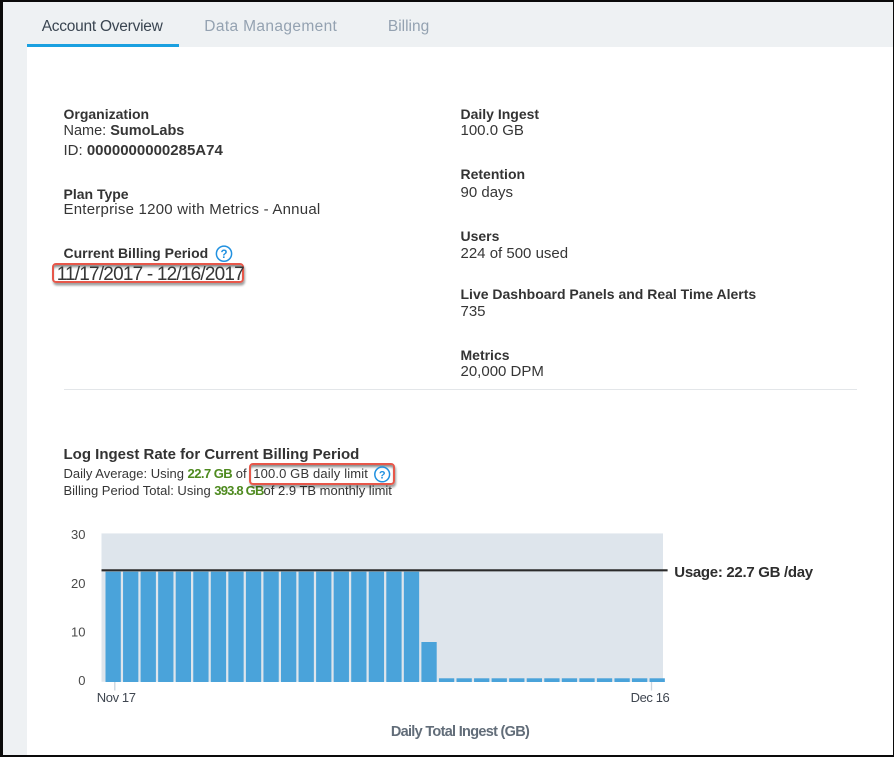  Describe the element at coordinates (78, 534) in the screenshot. I see `svg-text: 30` at that location.